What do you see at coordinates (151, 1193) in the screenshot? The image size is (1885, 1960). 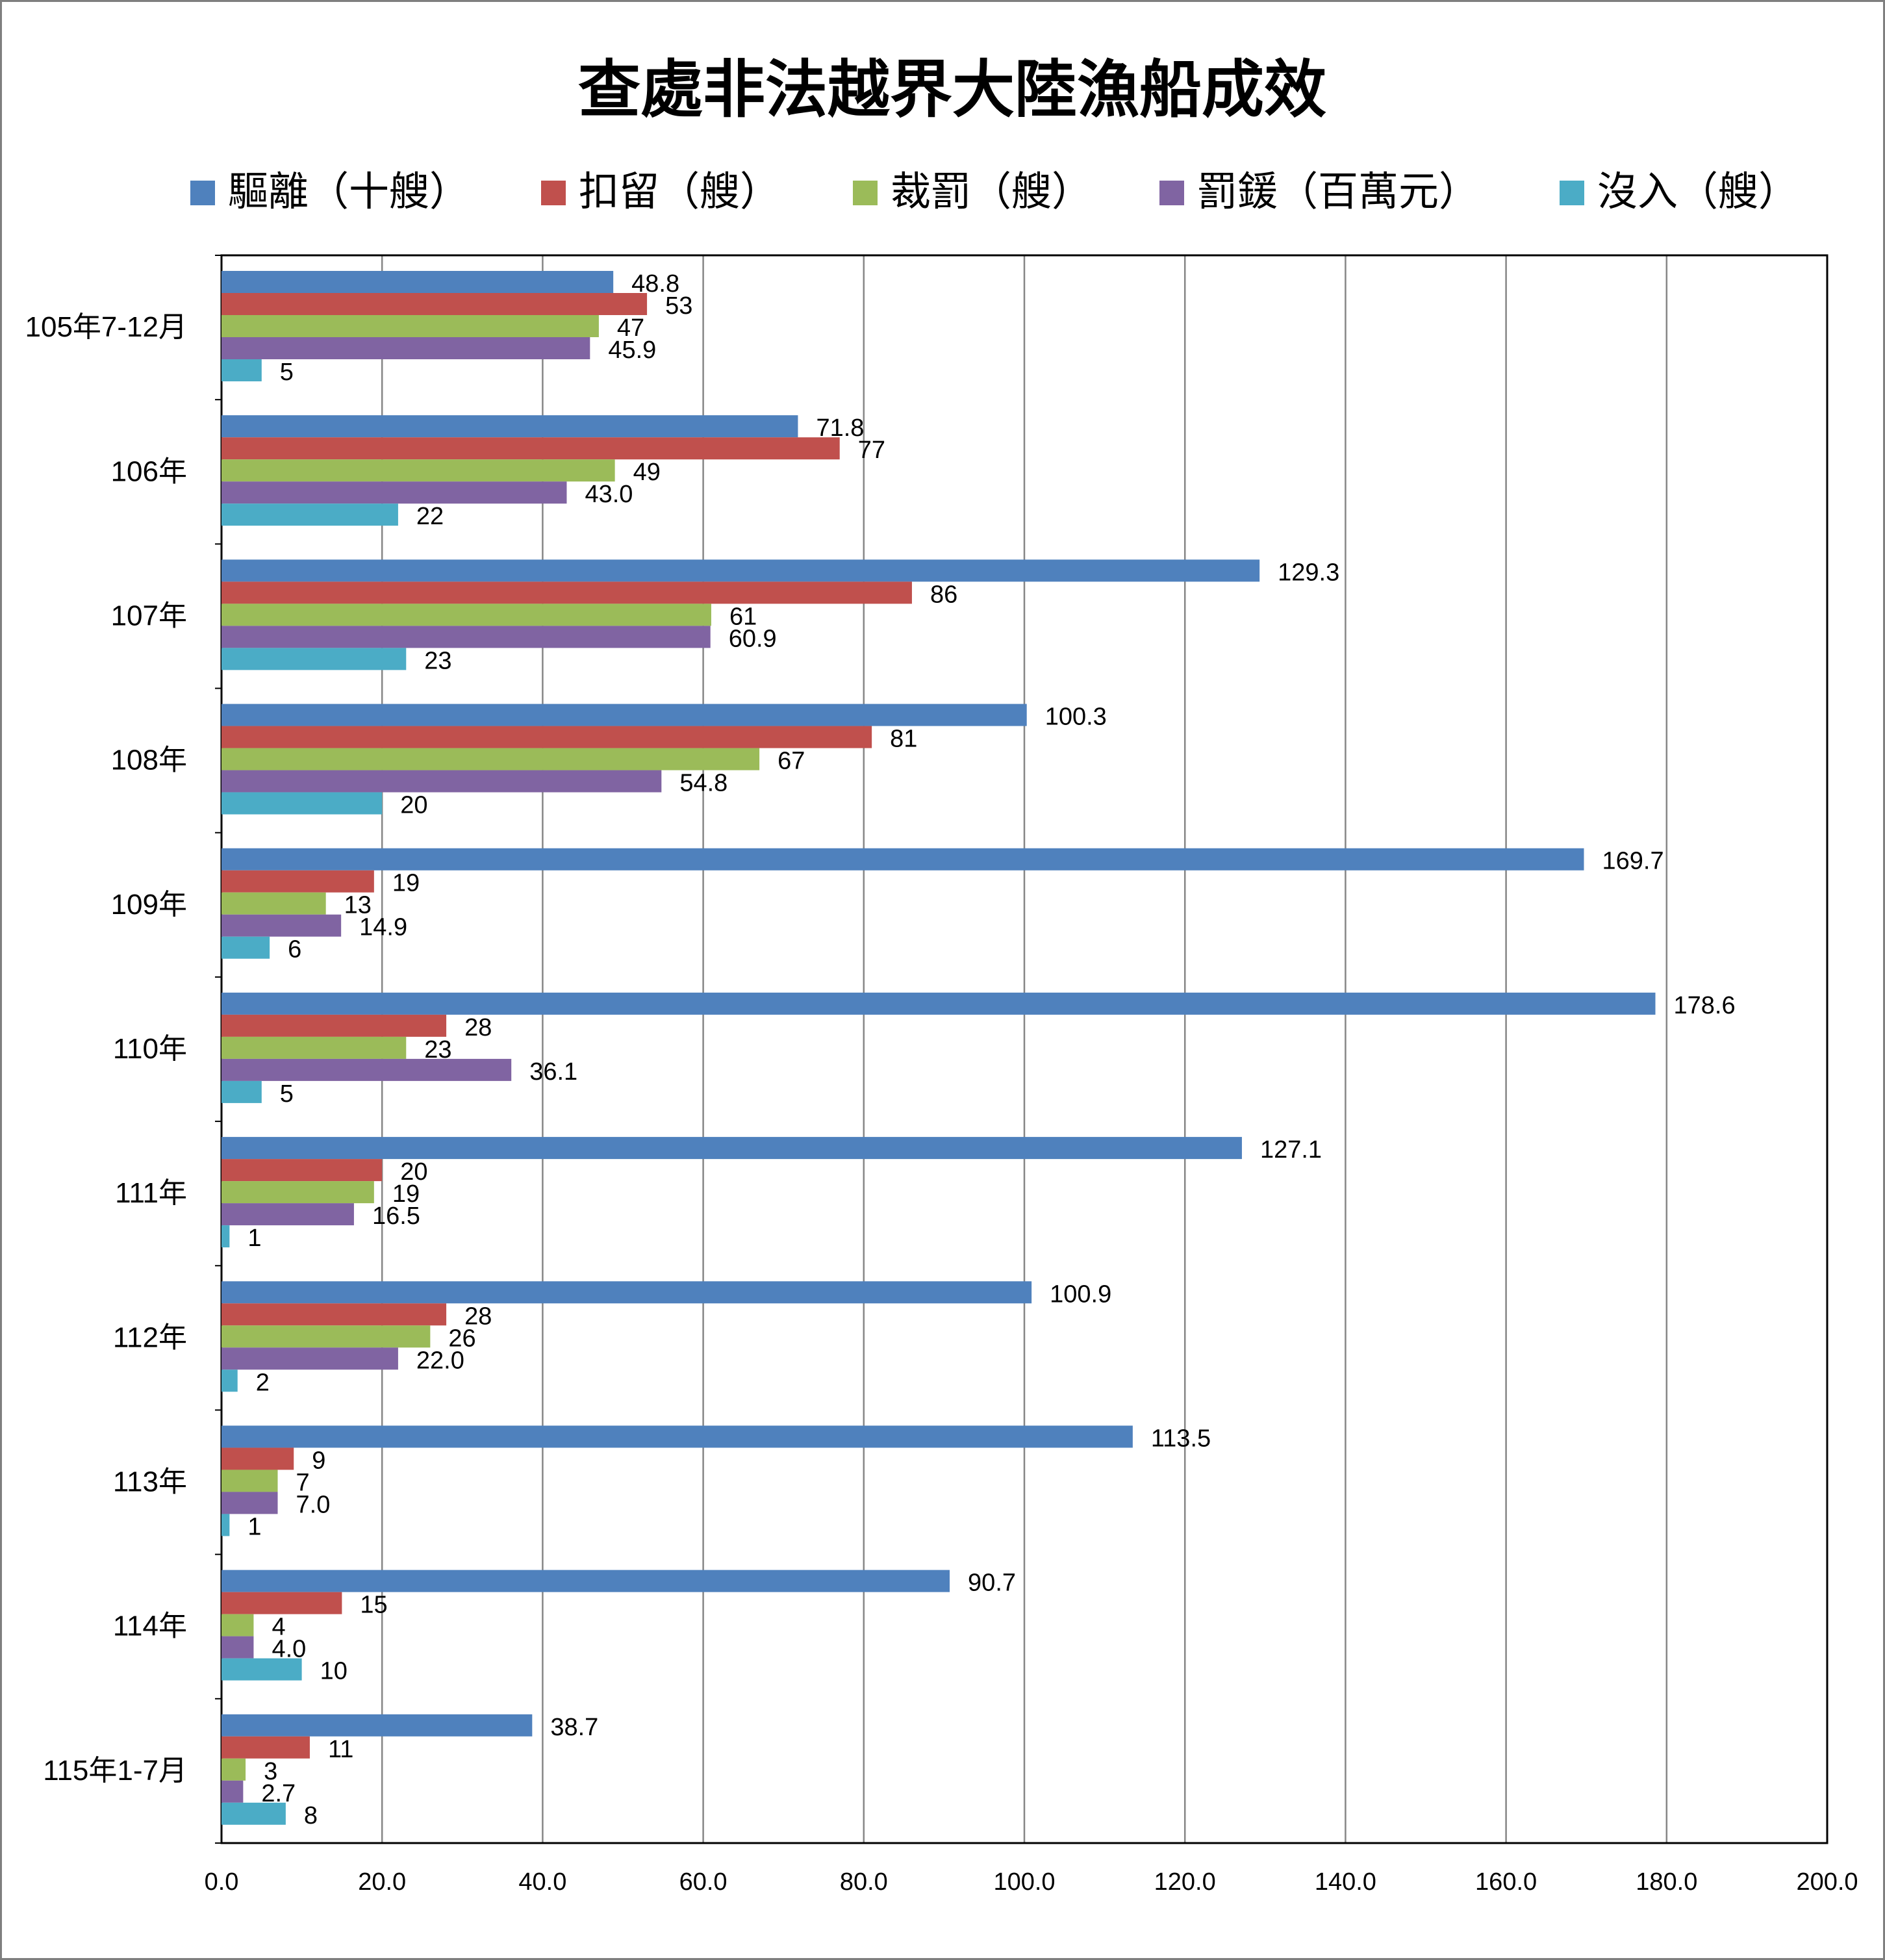 I see `category-label: 111年` at bounding box center [151, 1193].